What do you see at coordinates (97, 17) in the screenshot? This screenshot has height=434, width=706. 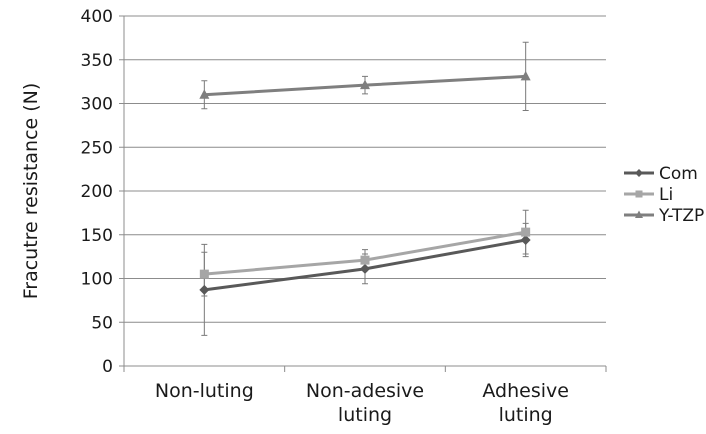 I see `y-tick-label-400: 400` at bounding box center [97, 17].